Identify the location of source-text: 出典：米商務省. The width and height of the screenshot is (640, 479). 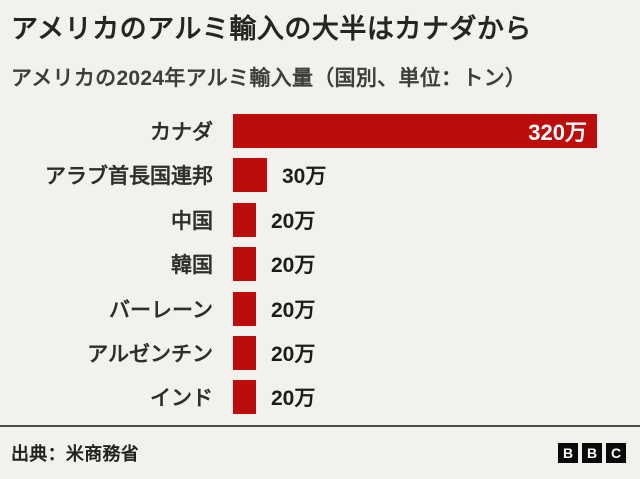
(75, 454).